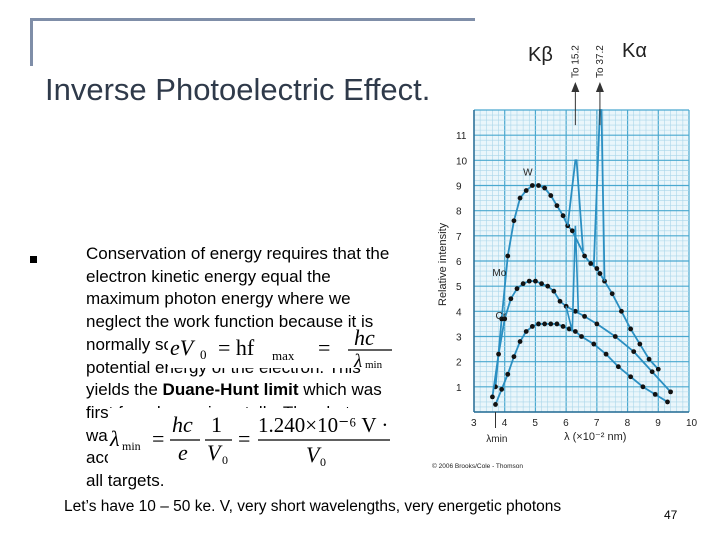  I want to click on x-tick-label: 8, so click(628, 423).